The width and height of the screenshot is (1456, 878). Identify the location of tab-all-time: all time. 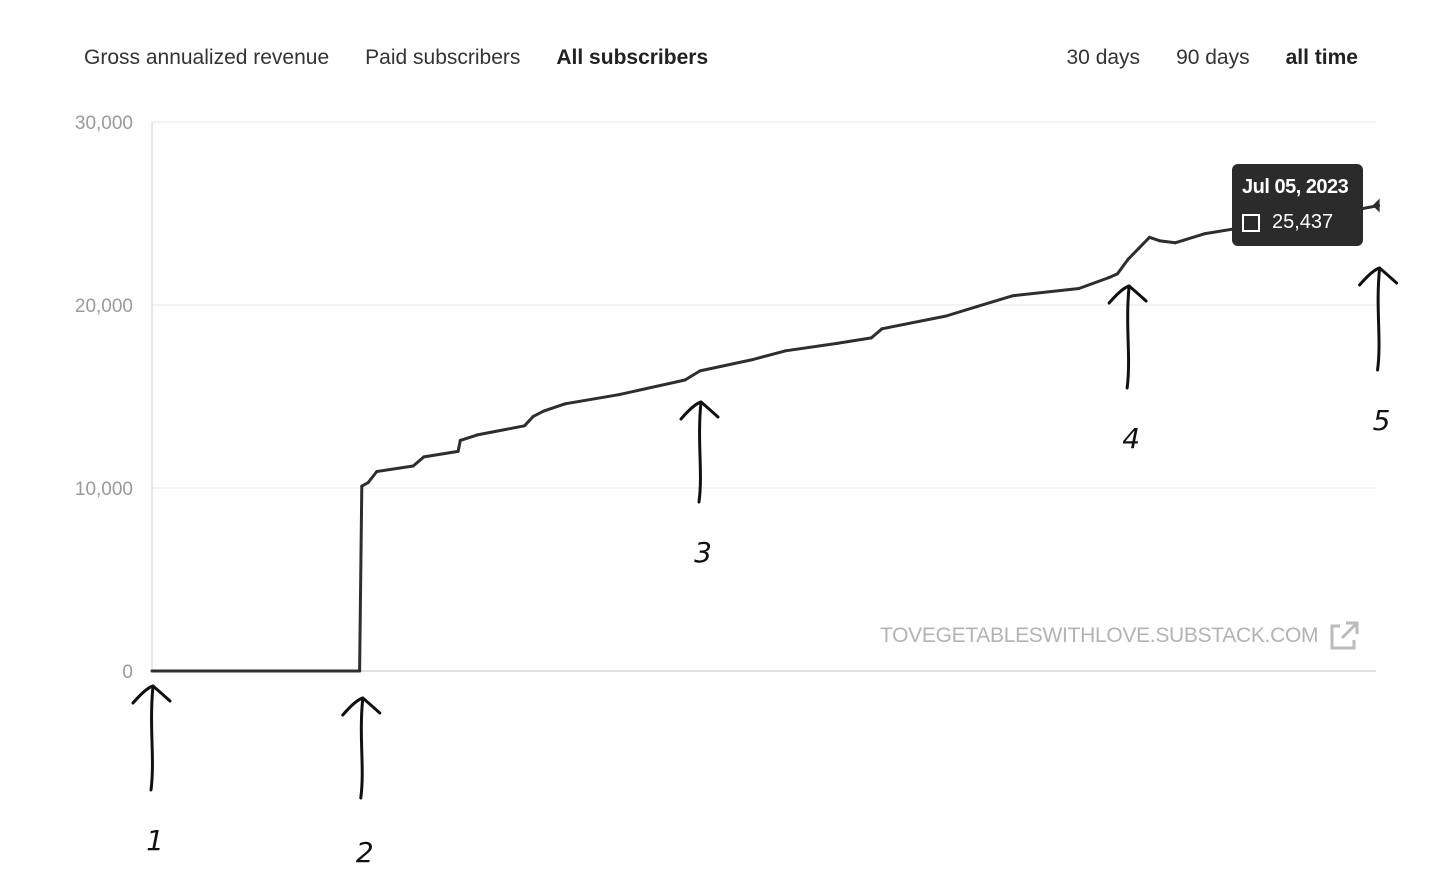
(1321, 57).